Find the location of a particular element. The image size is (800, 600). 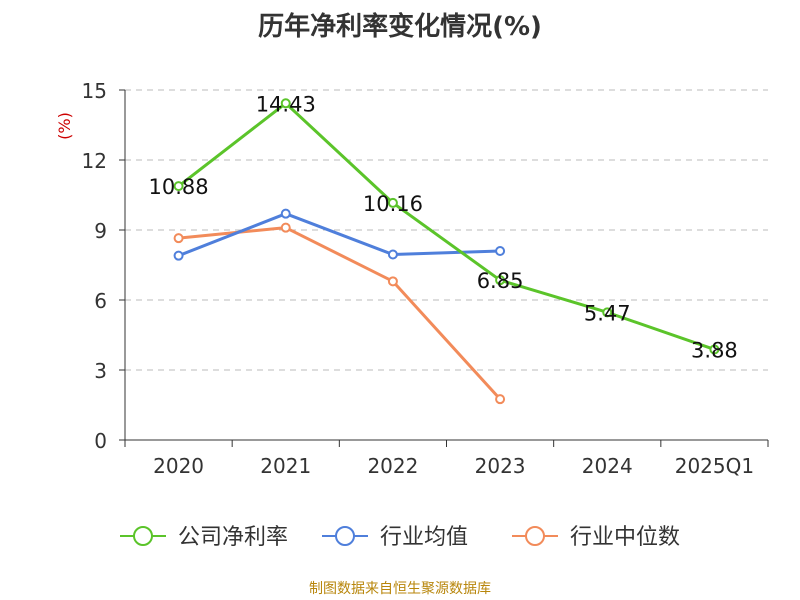

data-label: 6.85 is located at coordinates (500, 281).